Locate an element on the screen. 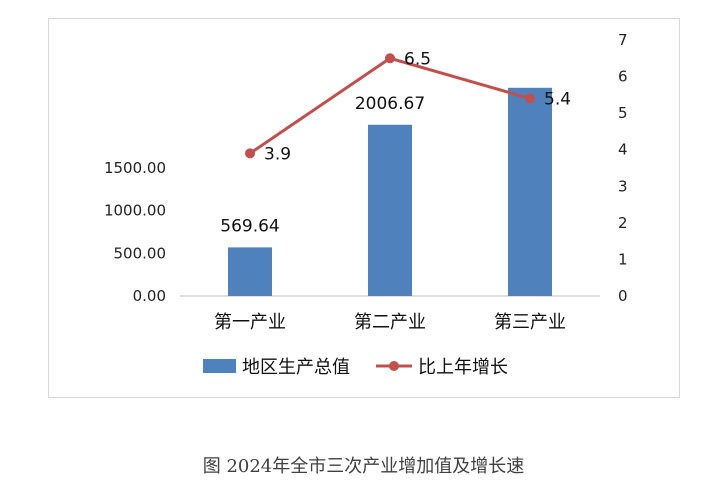 The image size is (727, 486). y-right-tick-label: 2 is located at coordinates (623, 223).